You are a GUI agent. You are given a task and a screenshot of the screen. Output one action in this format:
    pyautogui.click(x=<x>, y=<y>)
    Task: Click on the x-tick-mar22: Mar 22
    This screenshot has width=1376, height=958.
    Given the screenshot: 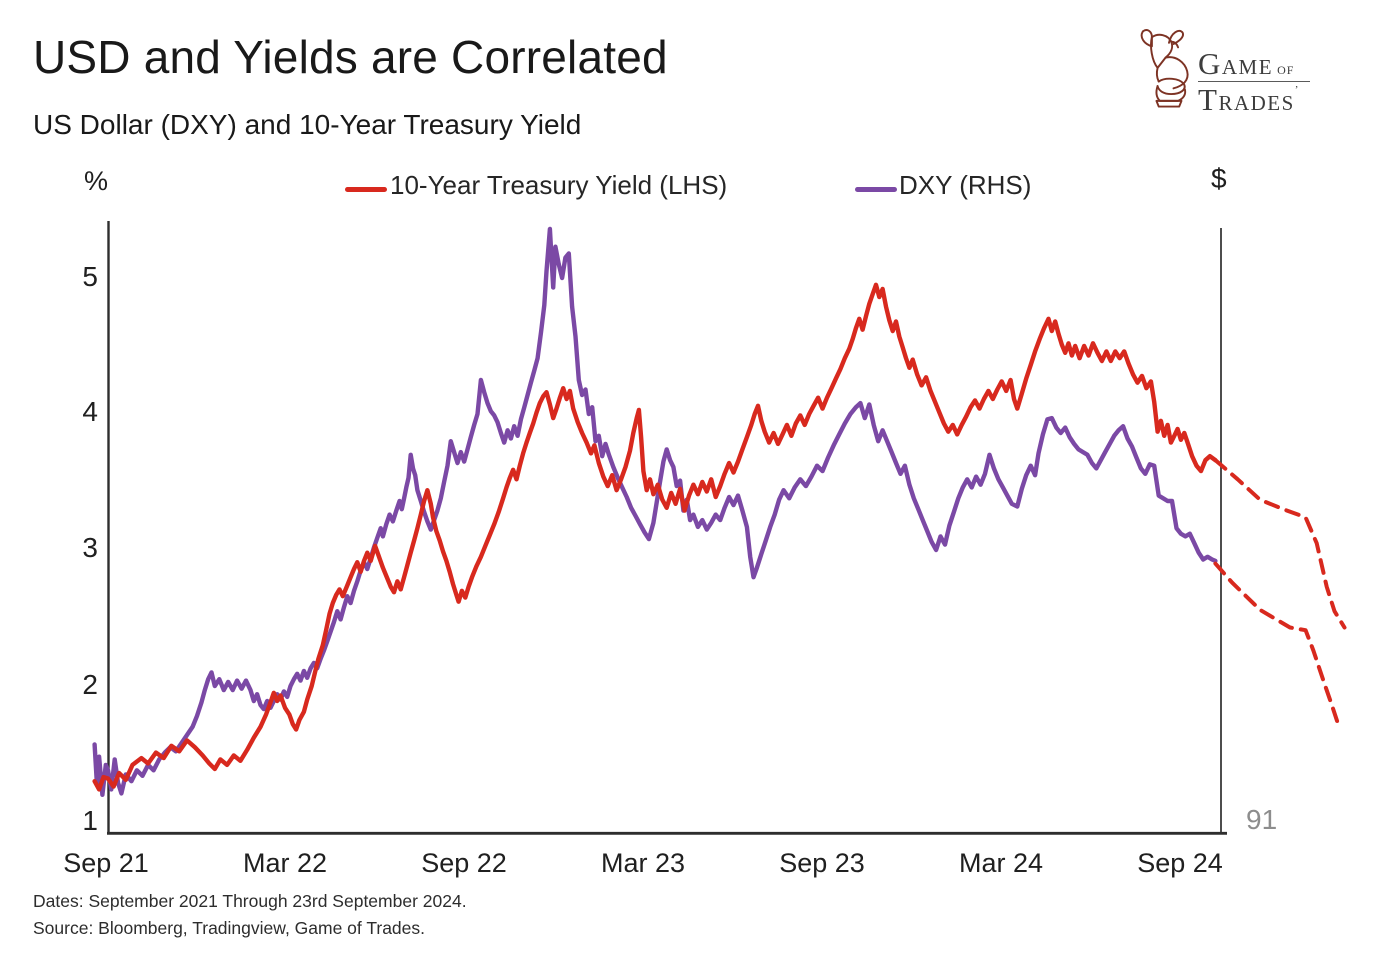 What is the action you would take?
    pyautogui.click(x=285, y=863)
    